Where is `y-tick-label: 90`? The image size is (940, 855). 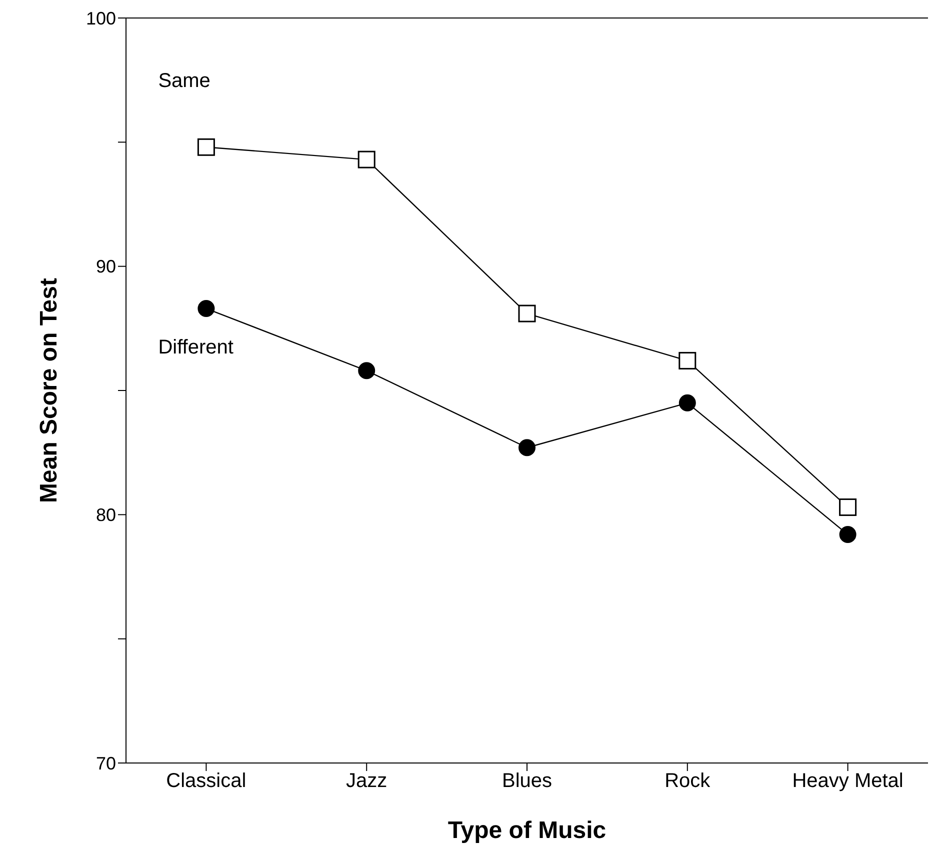
y-tick-label: 90 is located at coordinates (106, 266).